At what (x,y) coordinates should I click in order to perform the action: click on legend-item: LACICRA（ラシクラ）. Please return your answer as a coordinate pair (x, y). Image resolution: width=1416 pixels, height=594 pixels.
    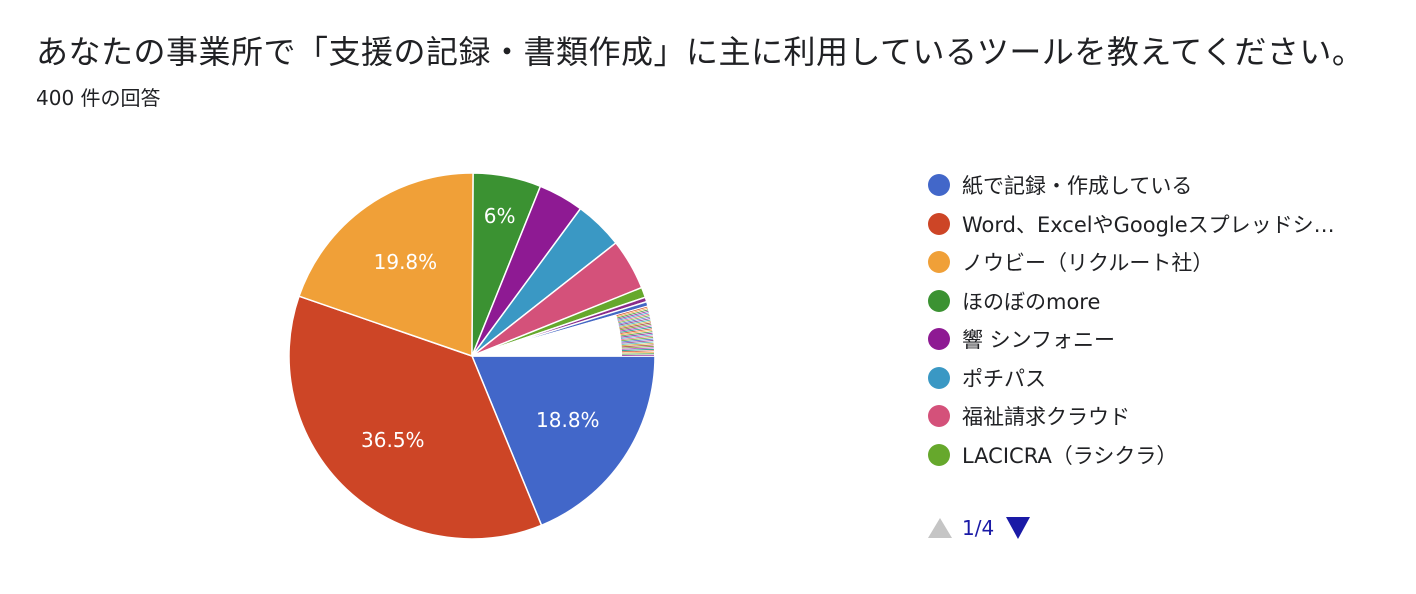
    Looking at the image, I should click on (1163, 455).